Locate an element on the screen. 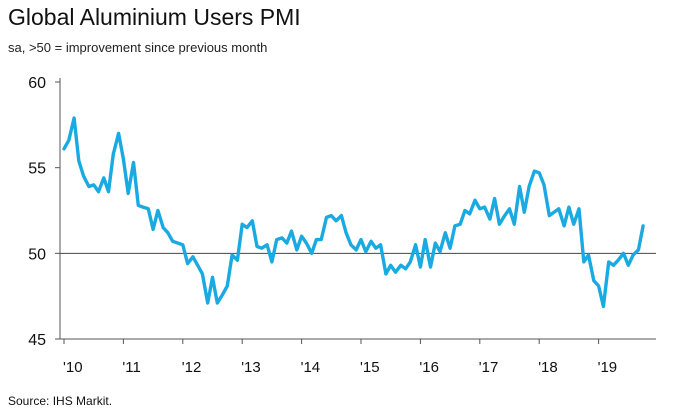 The height and width of the screenshot is (413, 674). y-tick-label: 45 is located at coordinates (37, 340).